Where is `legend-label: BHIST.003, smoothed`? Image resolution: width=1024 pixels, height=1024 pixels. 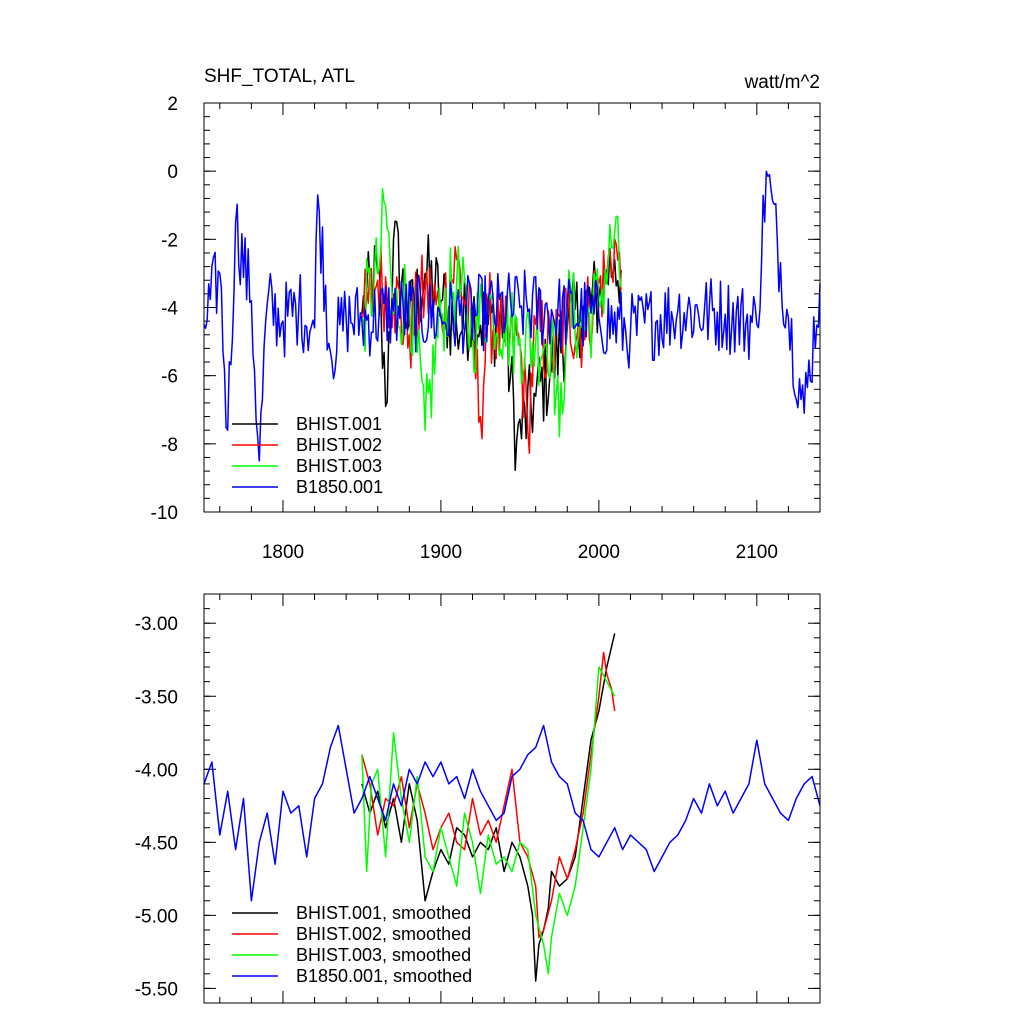
legend-label: BHIST.003, smoothed is located at coordinates (383, 955).